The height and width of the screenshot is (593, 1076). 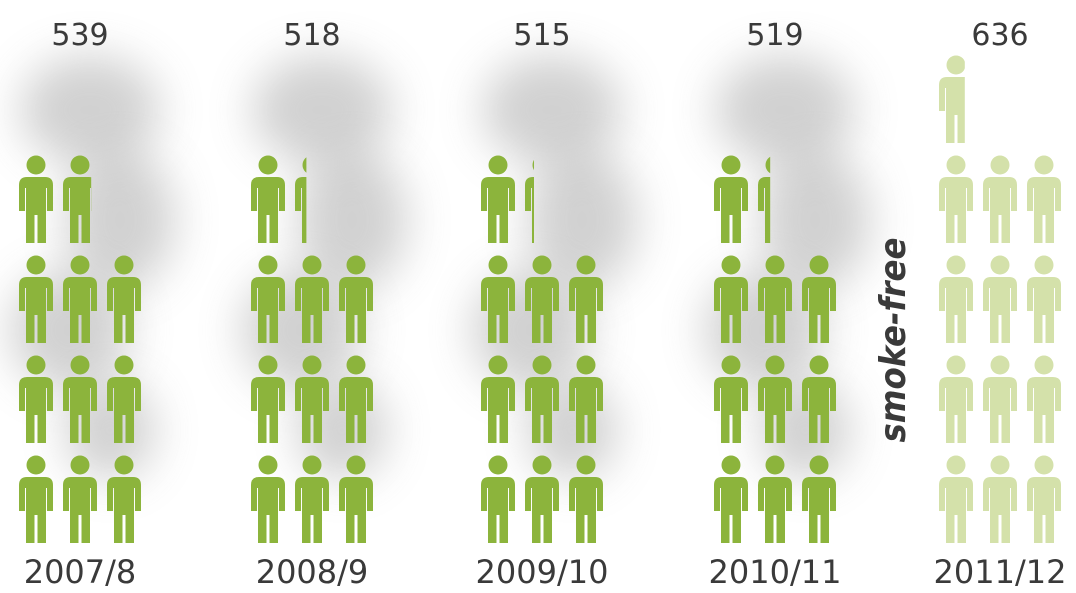 What do you see at coordinates (999, 35) in the screenshot?
I see `value-label: 636` at bounding box center [999, 35].